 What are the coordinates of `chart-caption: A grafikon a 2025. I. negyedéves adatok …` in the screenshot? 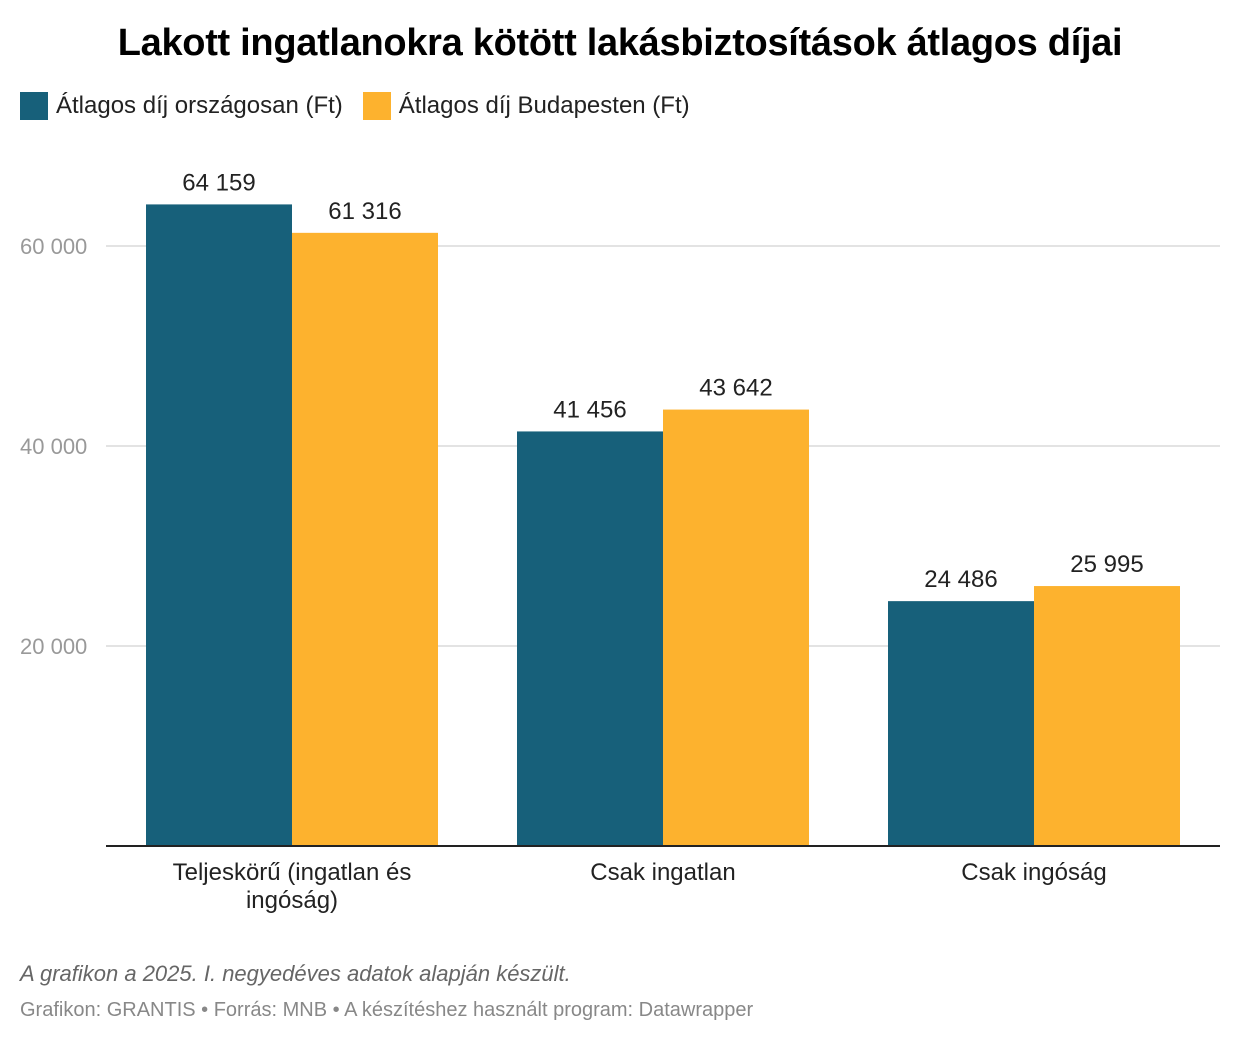 It's located at (295, 973).